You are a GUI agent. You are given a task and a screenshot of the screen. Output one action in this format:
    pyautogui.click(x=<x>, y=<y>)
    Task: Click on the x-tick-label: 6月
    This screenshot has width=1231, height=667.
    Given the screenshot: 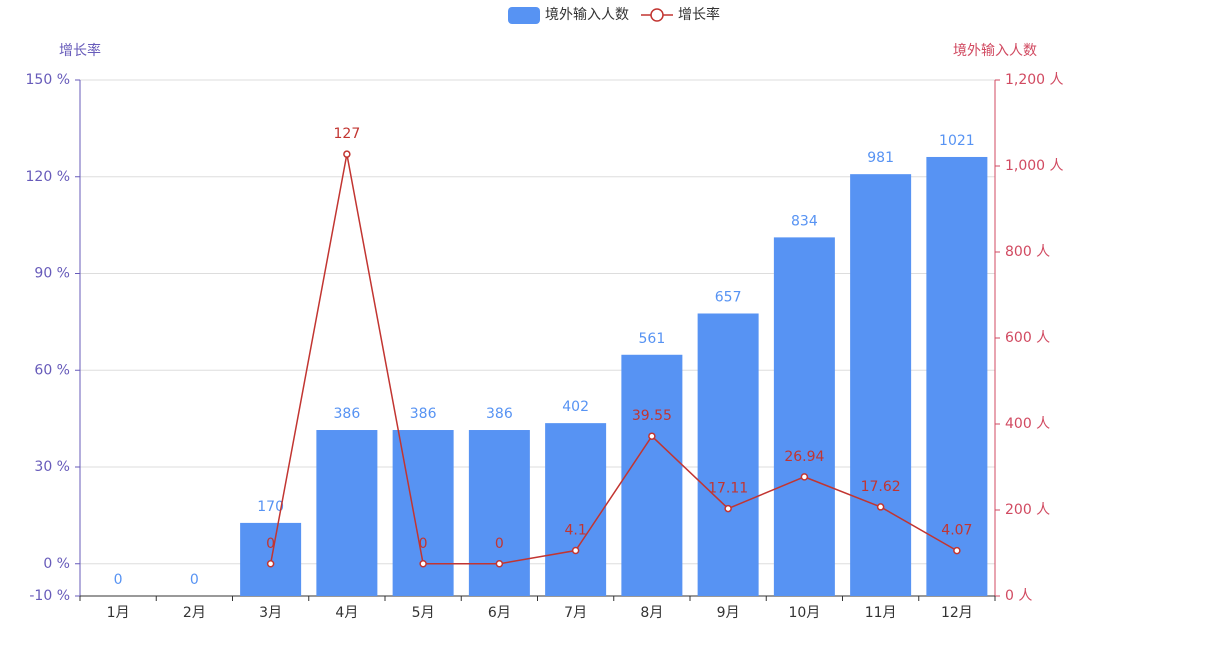 What is the action you would take?
    pyautogui.click(x=499, y=613)
    